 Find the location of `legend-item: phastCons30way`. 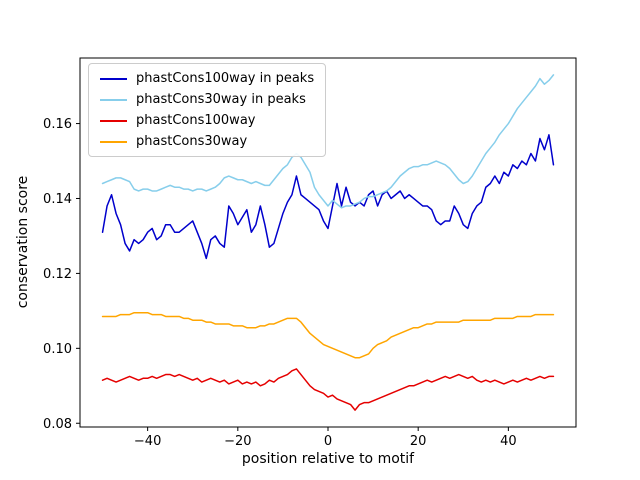

legend-item: phastCons30way is located at coordinates (207, 141).